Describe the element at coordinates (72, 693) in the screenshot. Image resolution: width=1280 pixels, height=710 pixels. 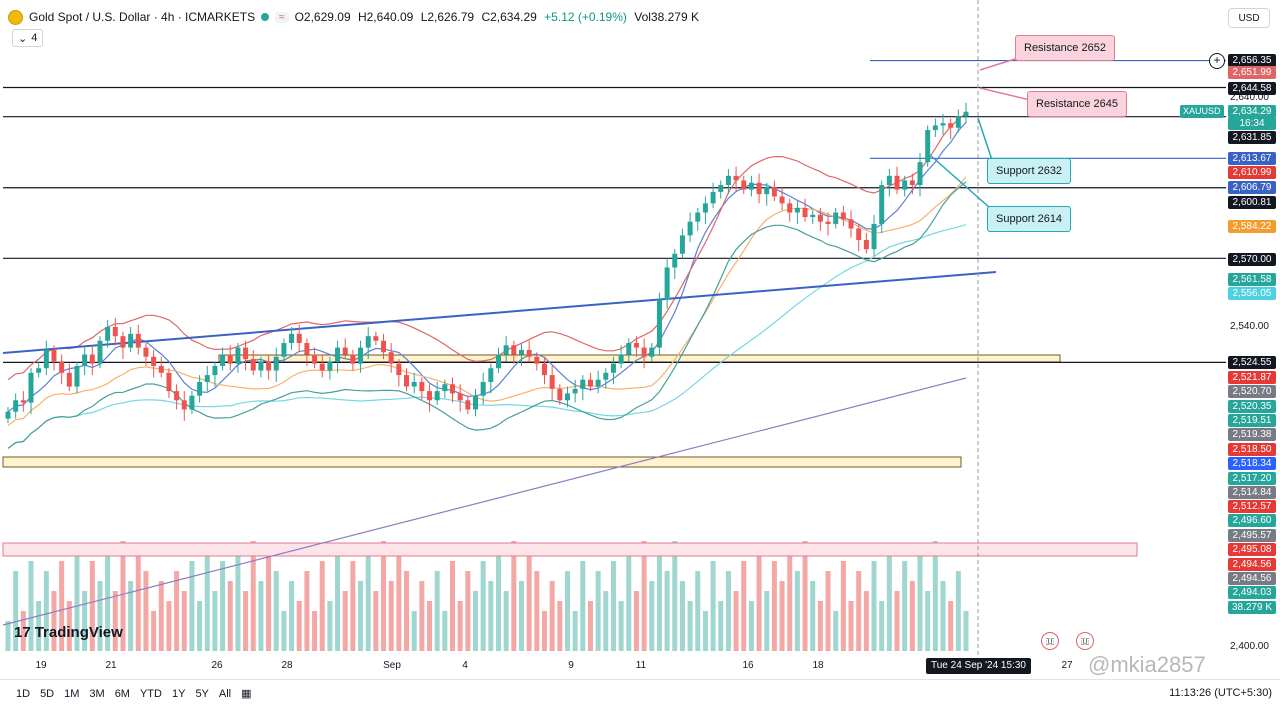
I see `range-button: 1M` at that location.